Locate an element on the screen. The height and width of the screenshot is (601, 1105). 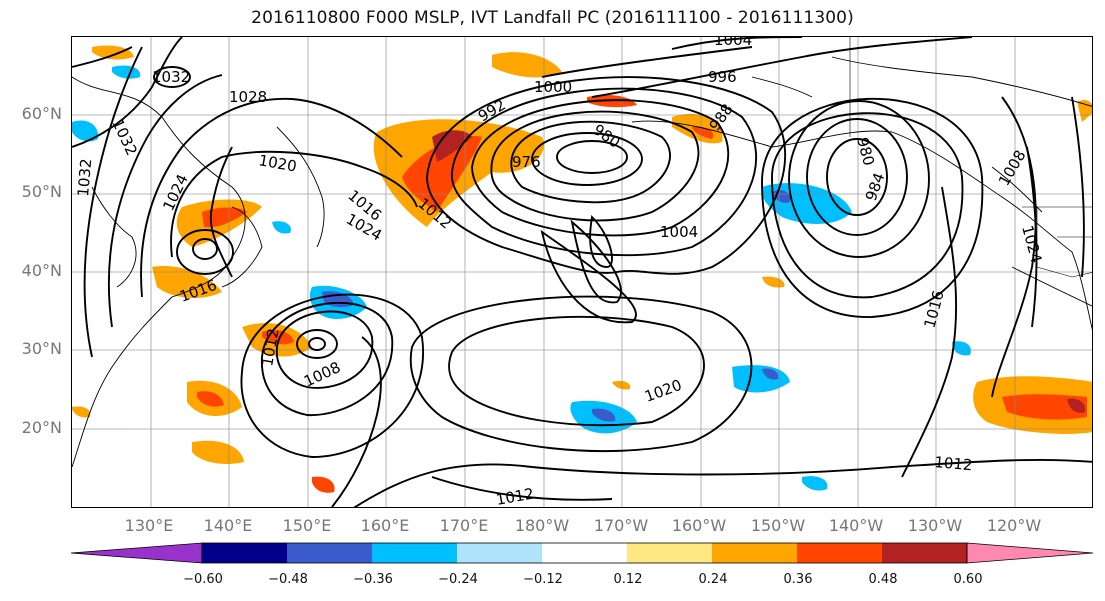
colorbar-tick: −0.24 is located at coordinates (458, 579).